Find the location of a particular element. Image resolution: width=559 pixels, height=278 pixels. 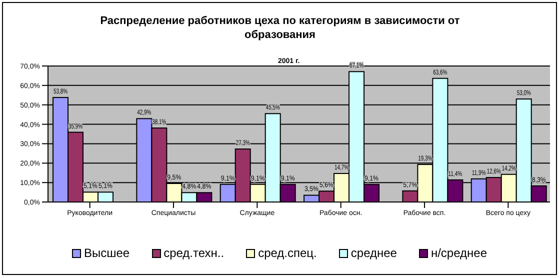

legend-label: н/среднее is located at coordinates (458, 253).